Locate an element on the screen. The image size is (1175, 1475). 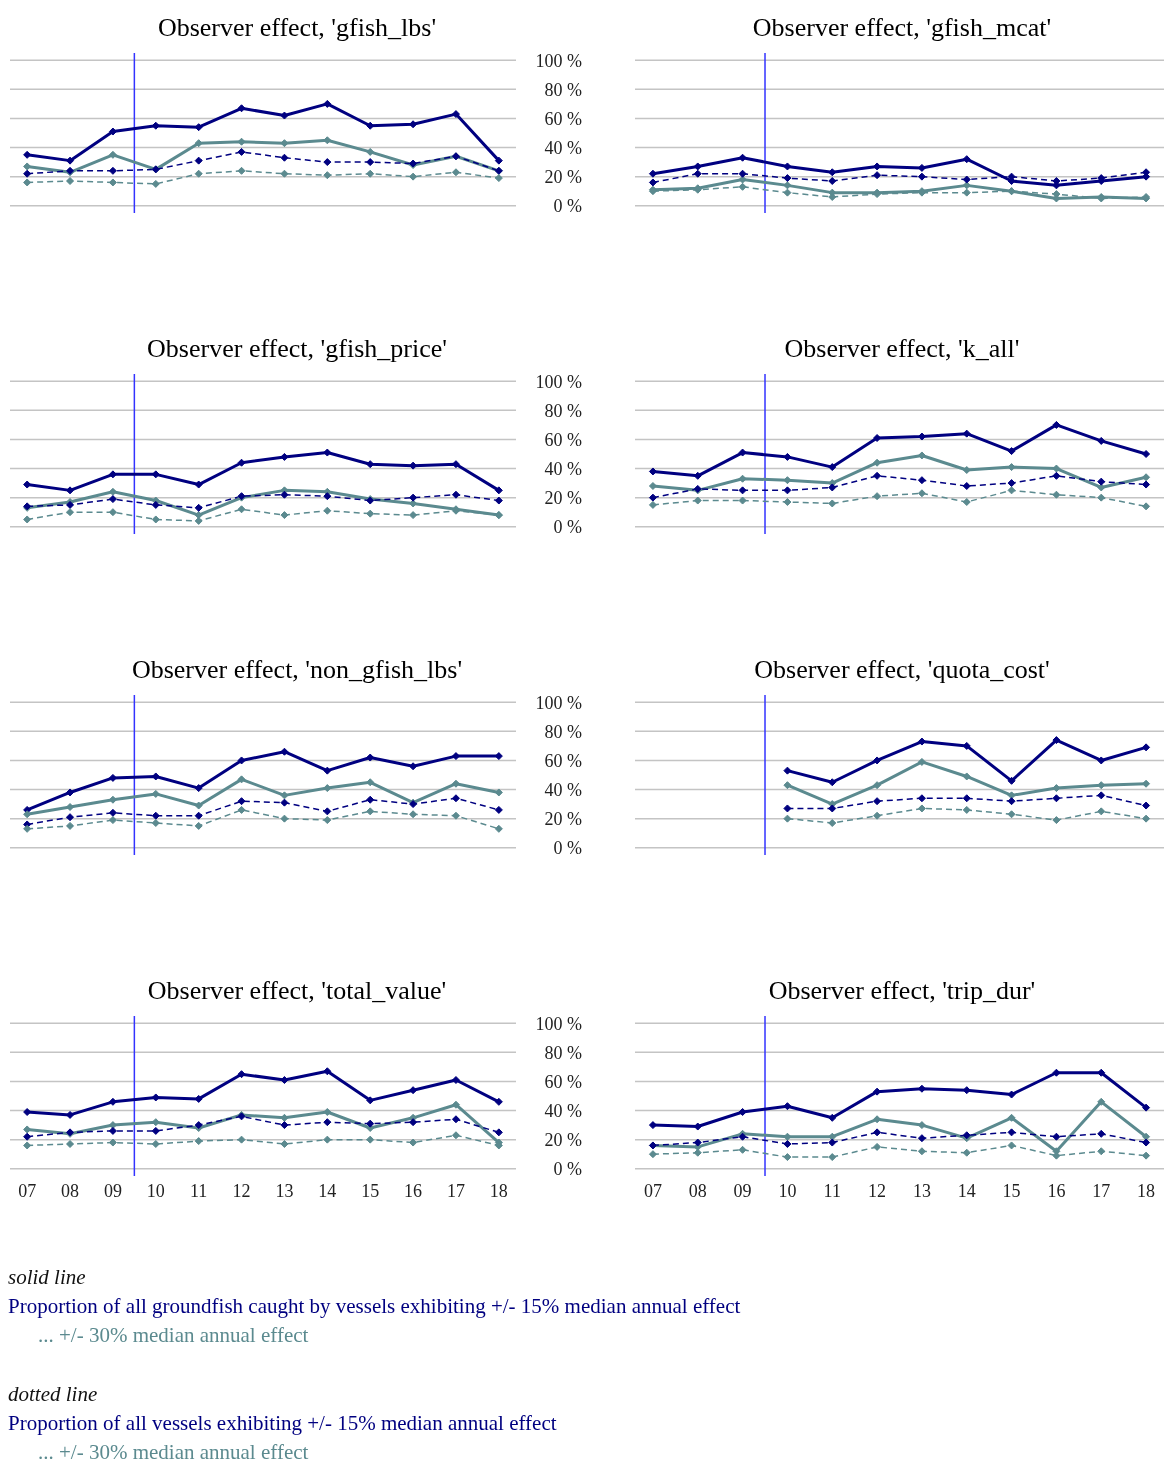
chart-title: Observer effect, 'gfish_price' is located at coordinates (297, 349).